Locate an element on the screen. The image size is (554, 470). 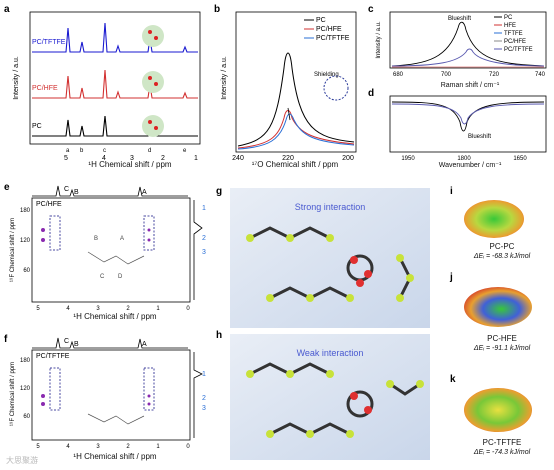
panel-k-letter: k is located at coordinates (453, 379).